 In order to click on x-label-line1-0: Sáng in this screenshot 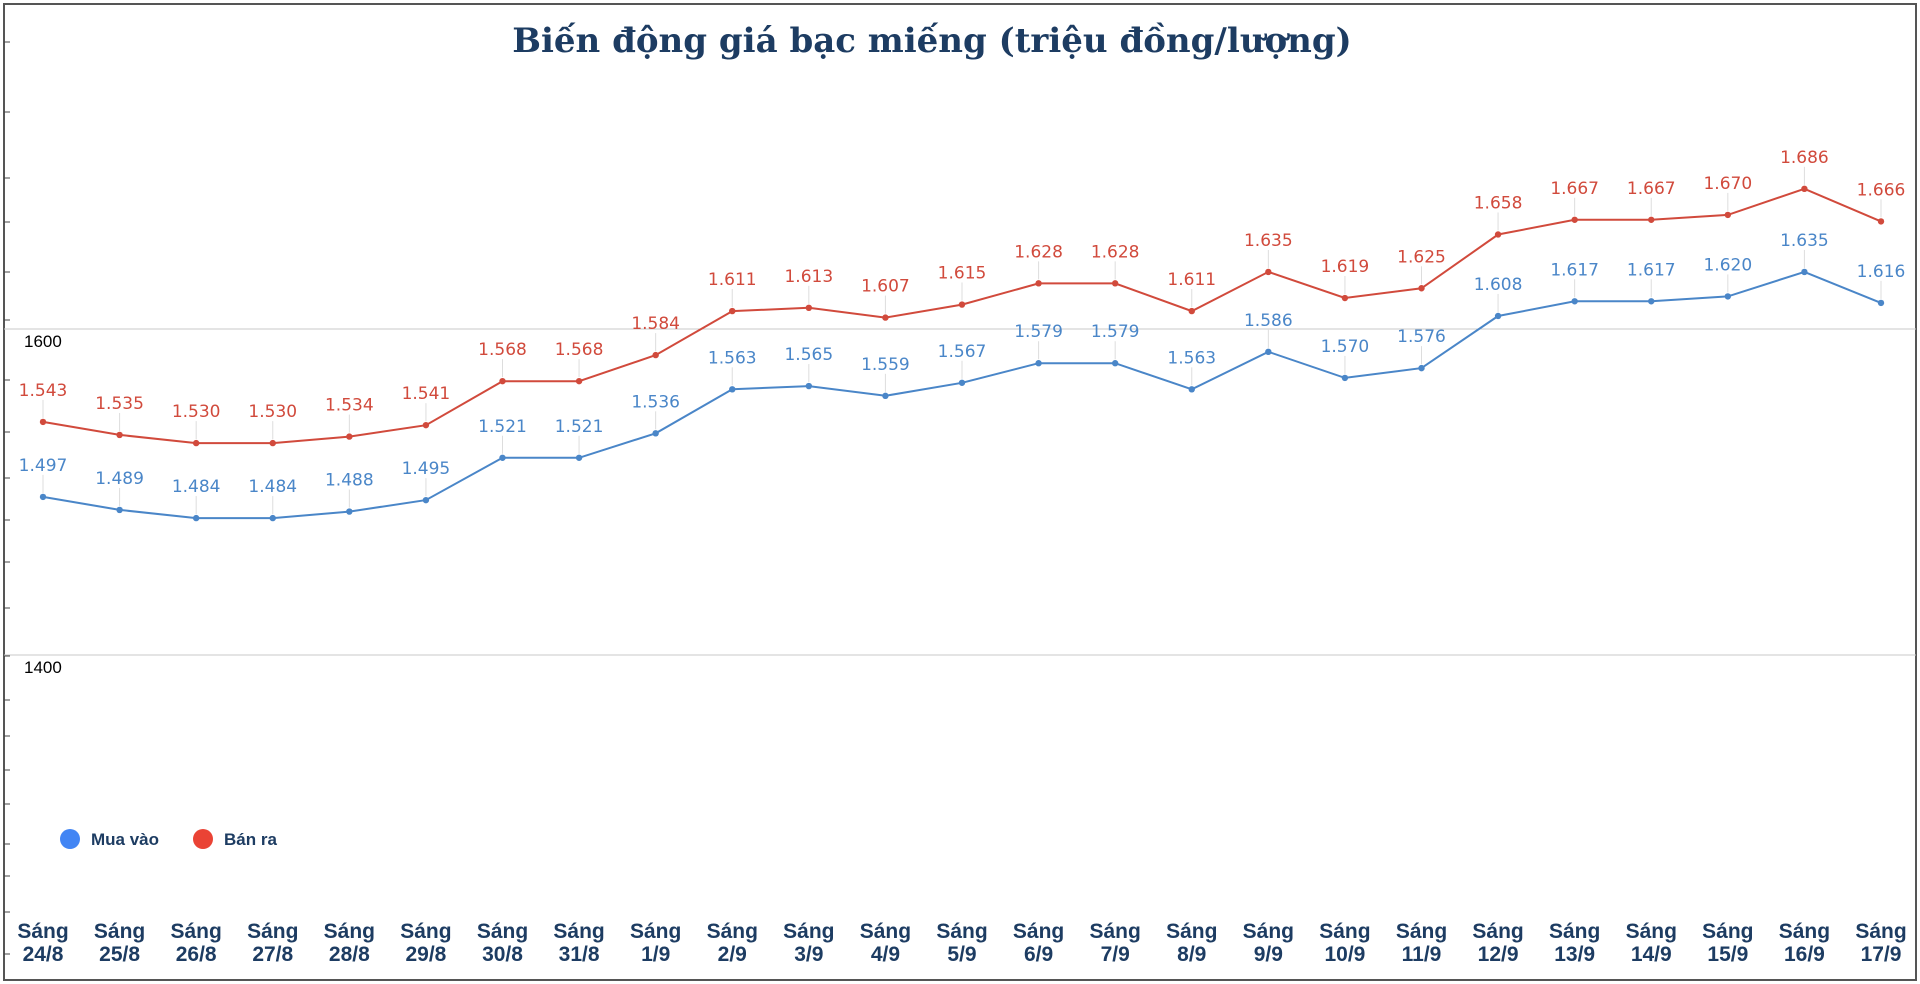, I will do `click(42, 931)`.